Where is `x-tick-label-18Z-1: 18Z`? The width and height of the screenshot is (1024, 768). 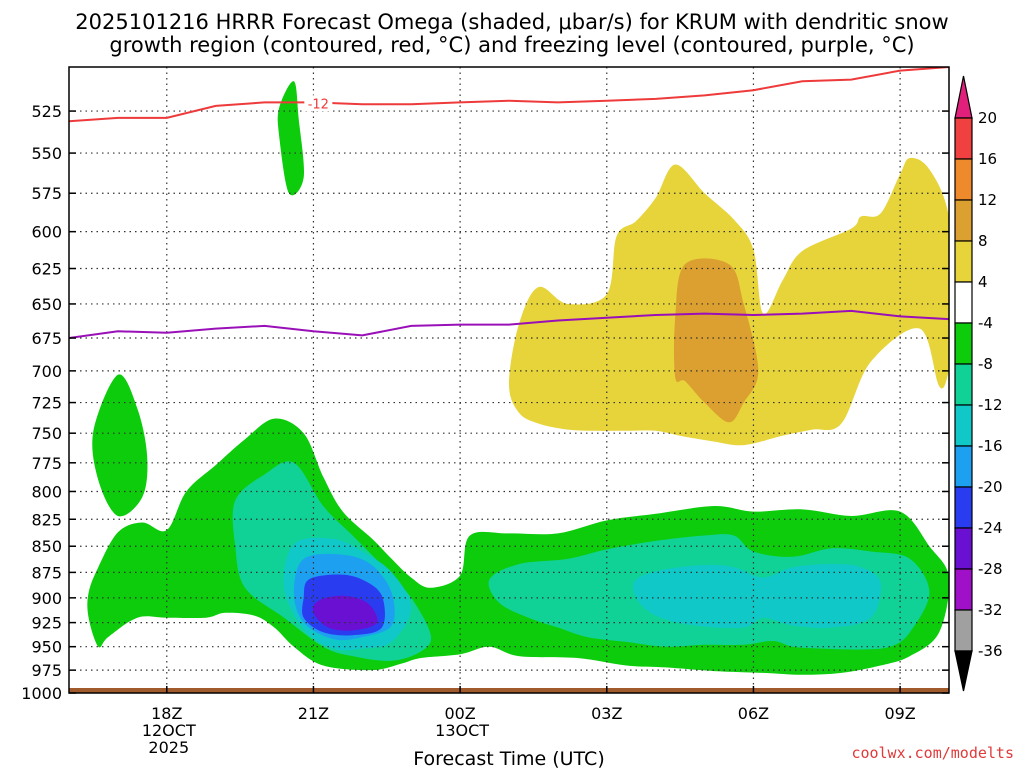 x-tick-label-18Z-1: 18Z is located at coordinates (166, 713).